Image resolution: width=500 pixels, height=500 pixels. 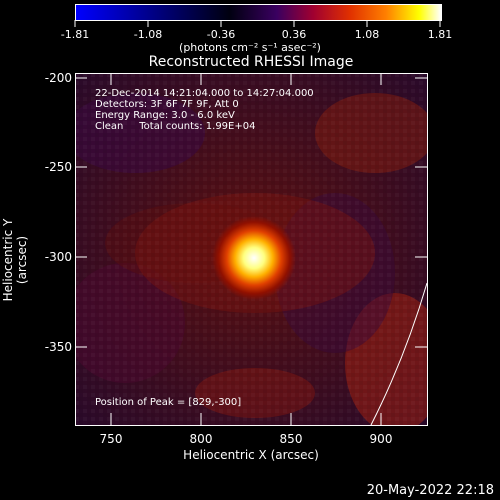 I want to click on method-counts-text: Clean Total counts: 1.99E+04, so click(x=175, y=126).